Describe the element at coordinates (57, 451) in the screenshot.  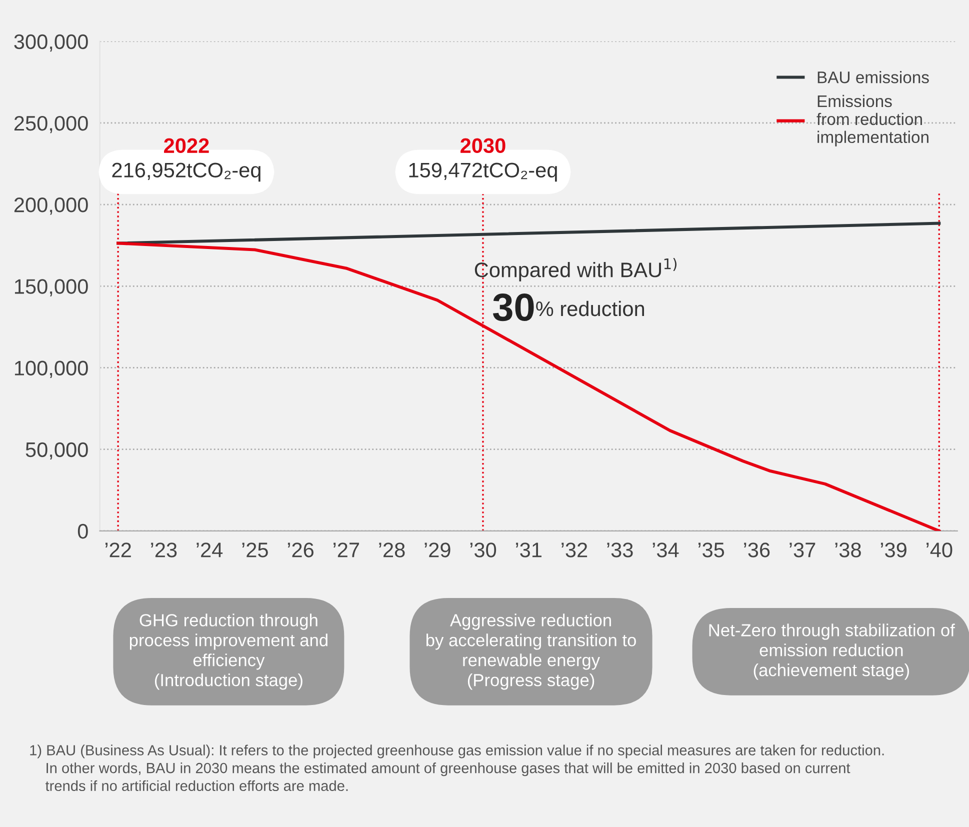
I see `y-tick-label: 50,000` at that location.